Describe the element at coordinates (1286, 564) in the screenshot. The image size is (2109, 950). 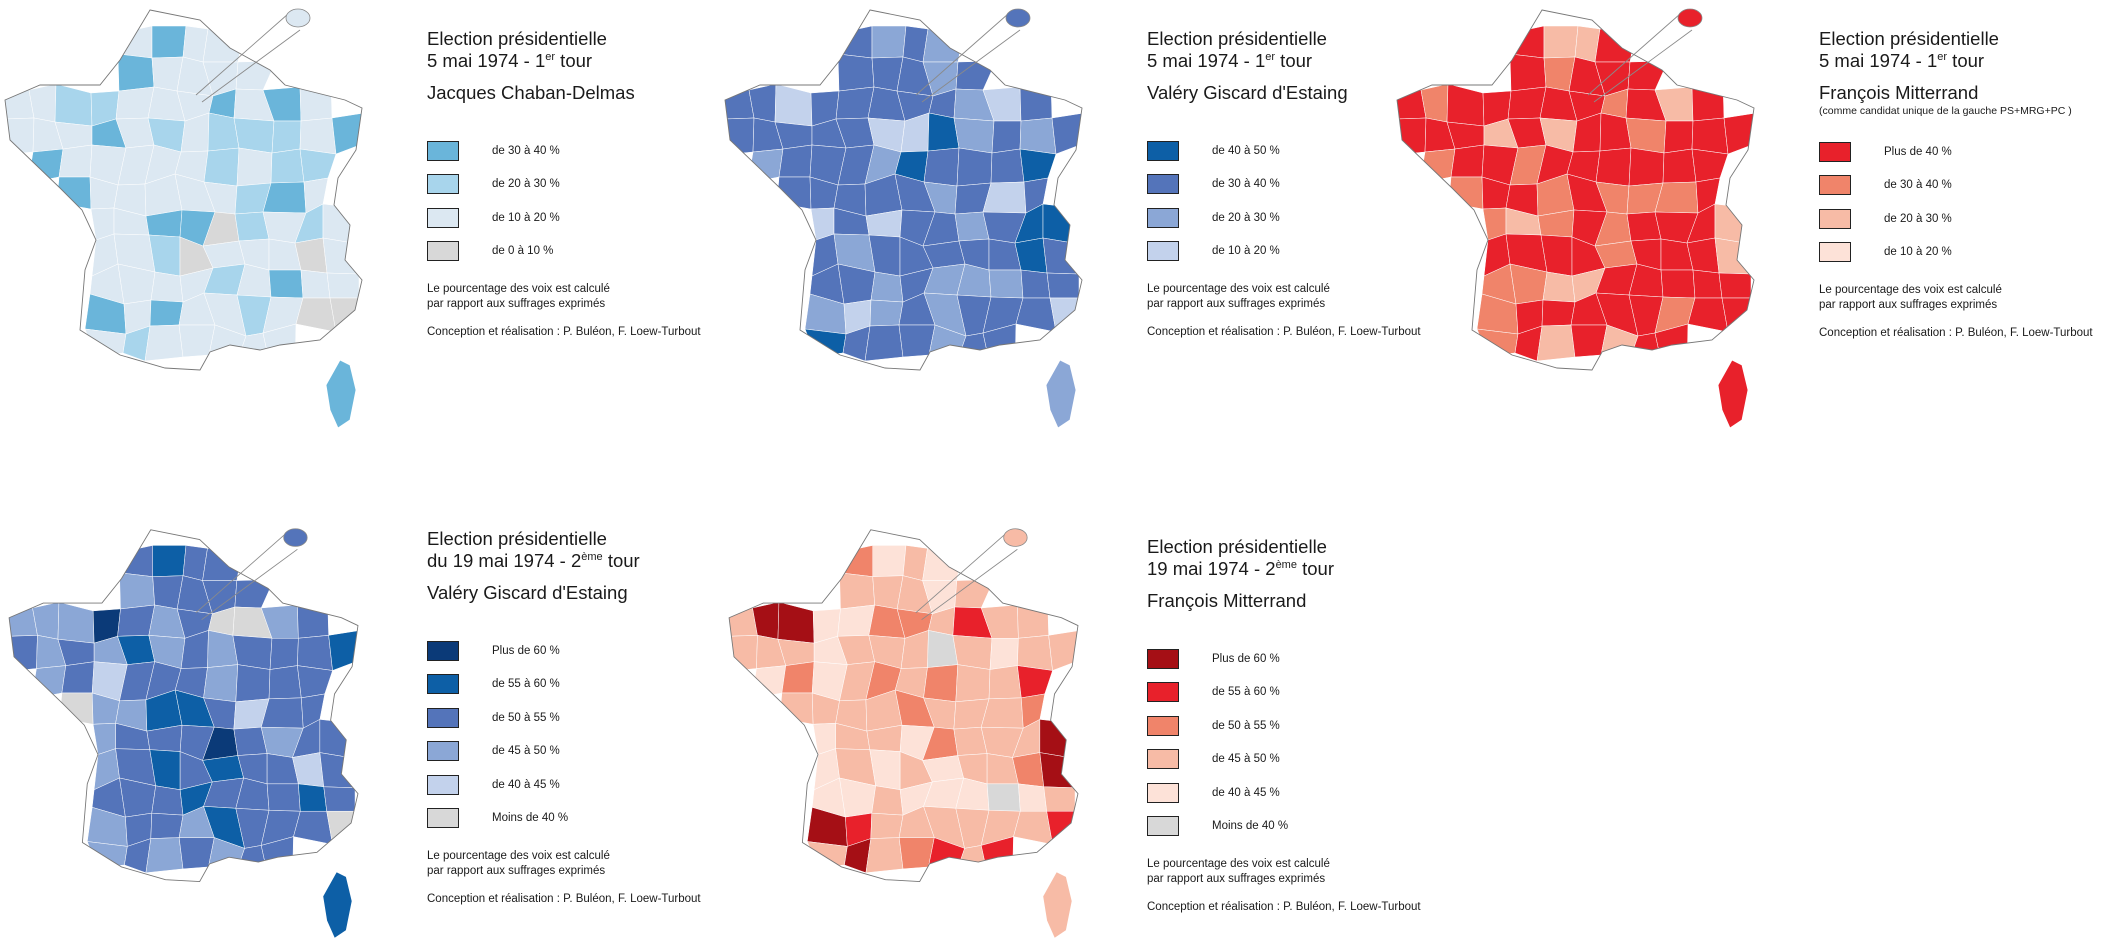
I see `round-ordinal-sup: ème` at that location.